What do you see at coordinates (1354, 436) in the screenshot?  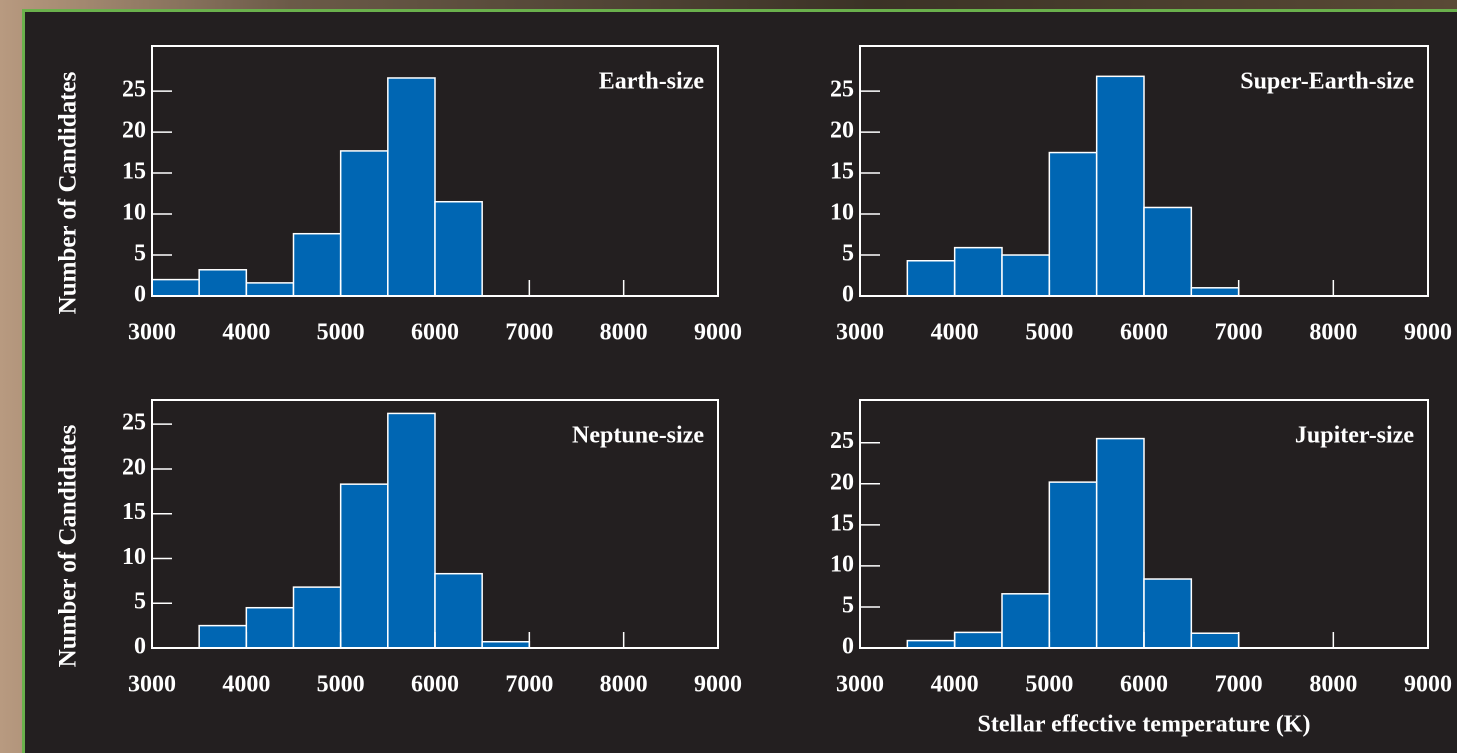 I see `panel-label: Jupiter-size` at bounding box center [1354, 436].